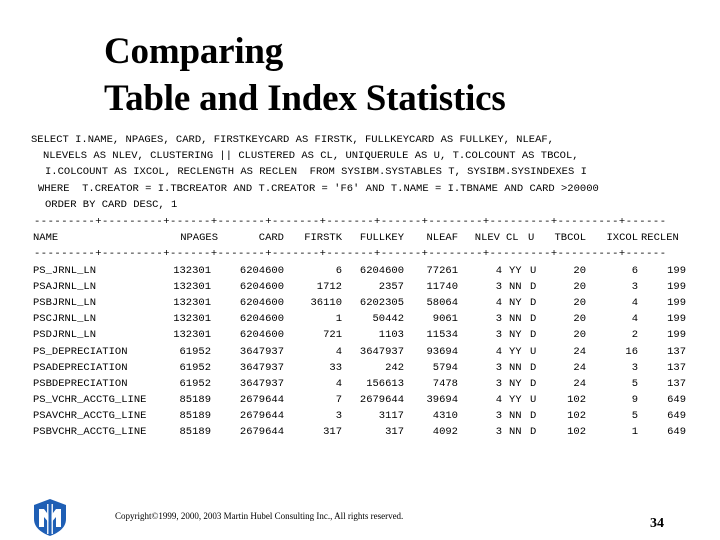 This screenshot has width=720, height=540. What do you see at coordinates (338, 351) in the screenshot?
I see `cell-firstk: 4` at bounding box center [338, 351].